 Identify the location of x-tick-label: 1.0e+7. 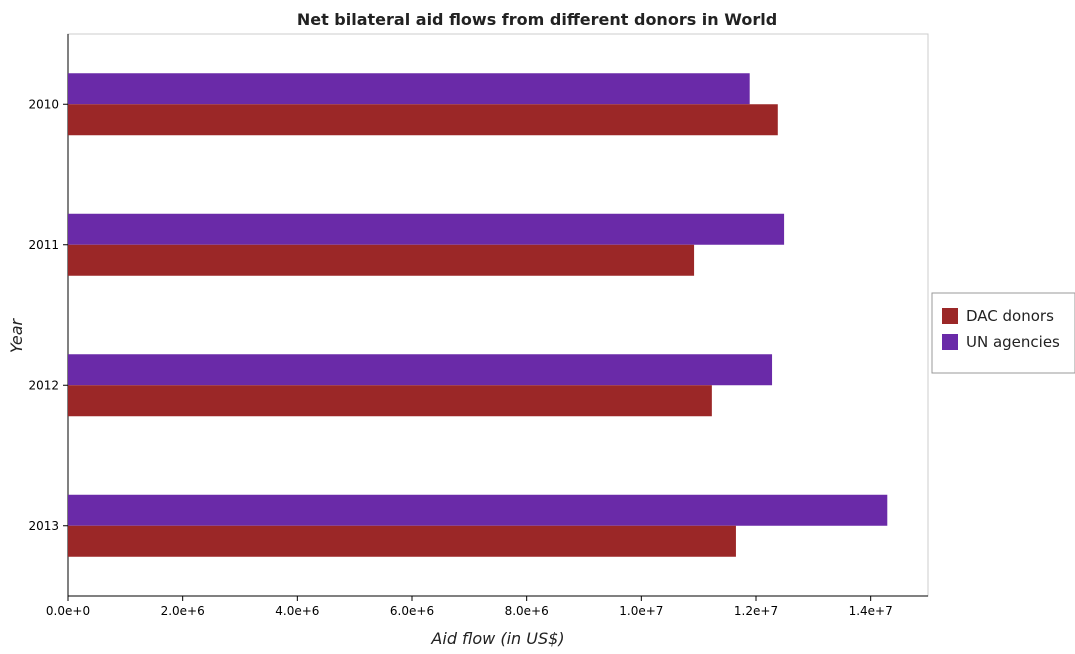
(641, 611).